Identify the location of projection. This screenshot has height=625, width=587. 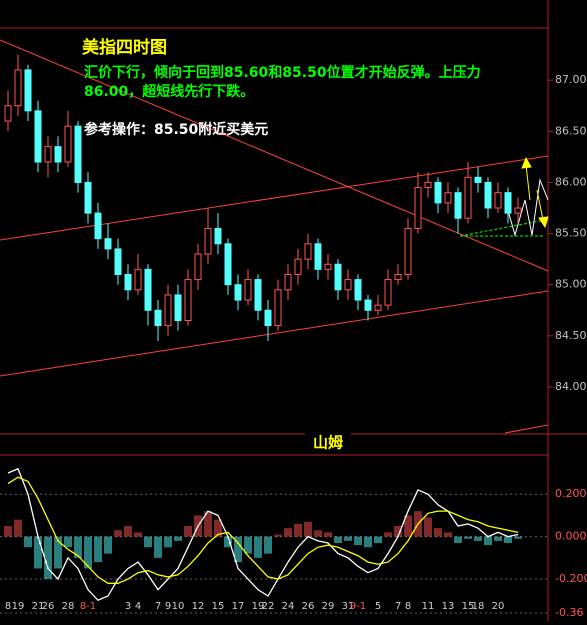
(526, 207).